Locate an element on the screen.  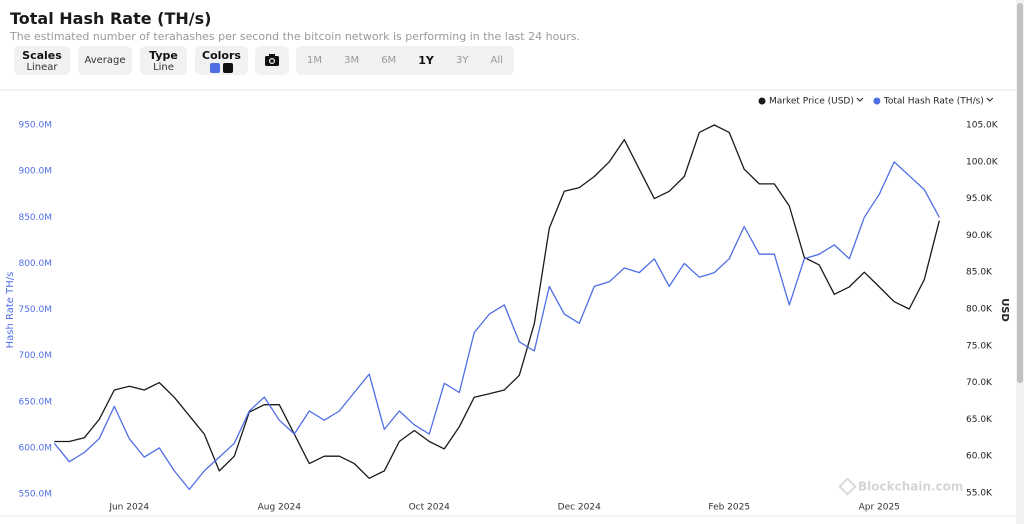
button-value: Line is located at coordinates (163, 67).